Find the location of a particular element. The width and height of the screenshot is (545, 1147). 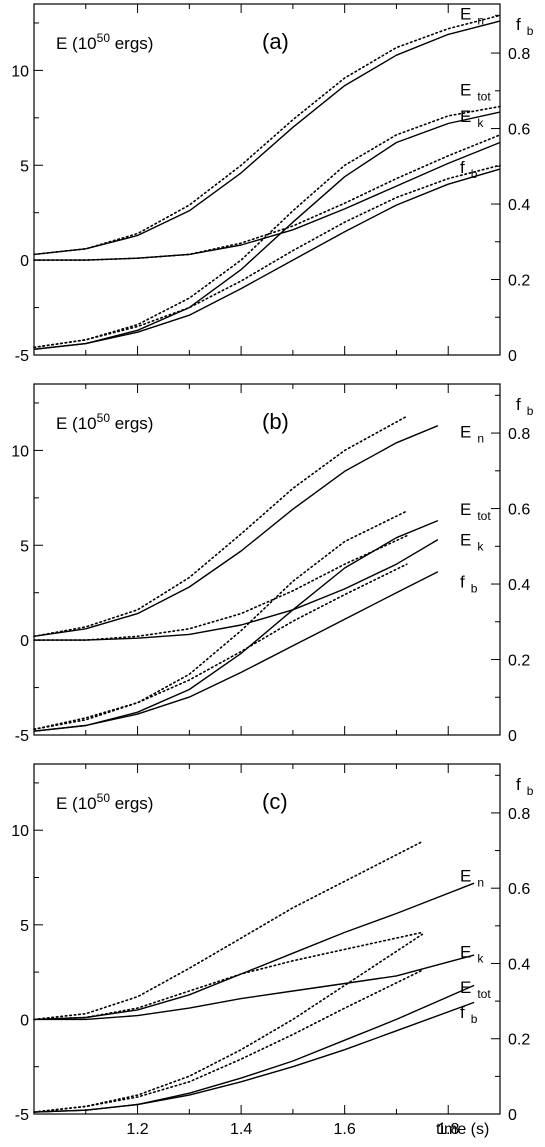

series-line-e-tot-solid is located at coordinates (254, 1048).